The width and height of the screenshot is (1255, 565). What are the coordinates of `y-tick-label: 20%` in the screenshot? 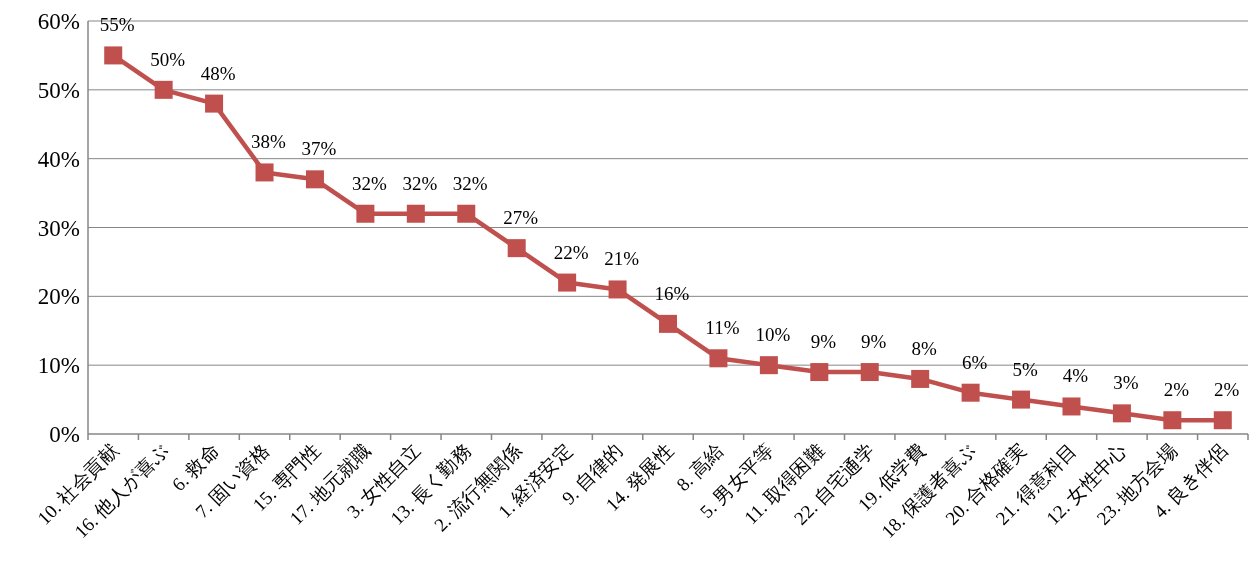 It's located at (58, 297).